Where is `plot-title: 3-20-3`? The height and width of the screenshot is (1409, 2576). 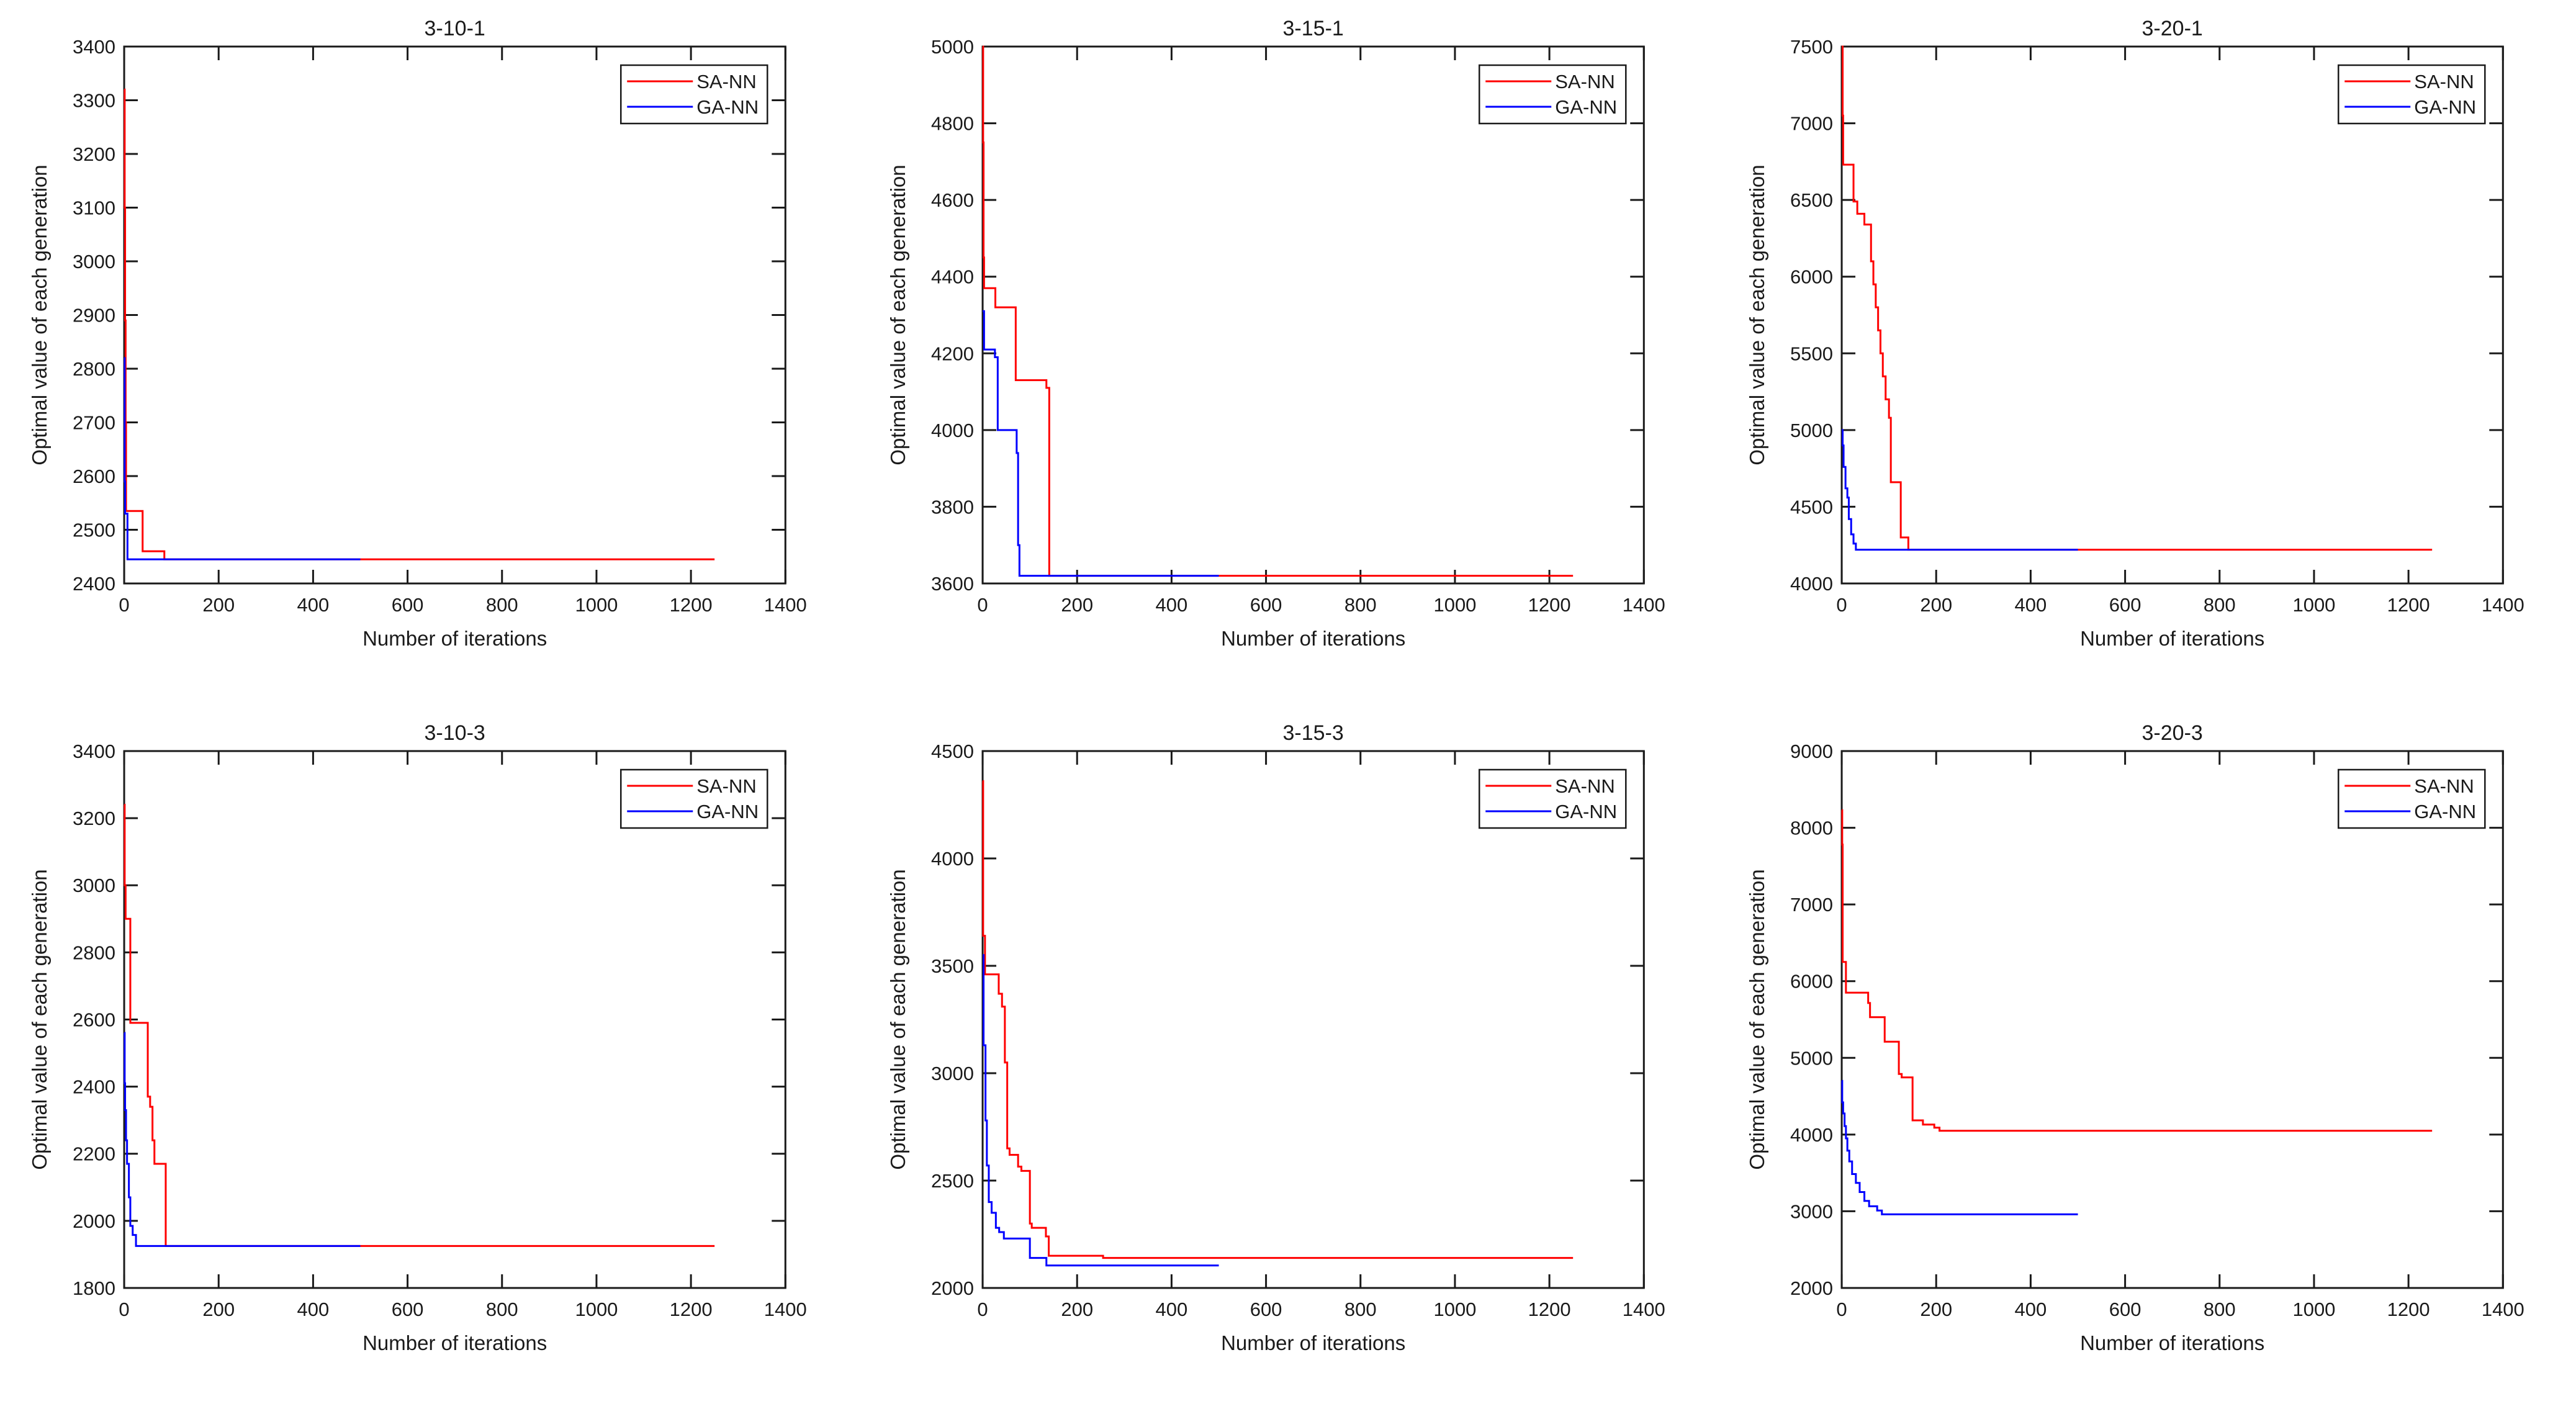
plot-title: 3-20-3 is located at coordinates (2171, 733).